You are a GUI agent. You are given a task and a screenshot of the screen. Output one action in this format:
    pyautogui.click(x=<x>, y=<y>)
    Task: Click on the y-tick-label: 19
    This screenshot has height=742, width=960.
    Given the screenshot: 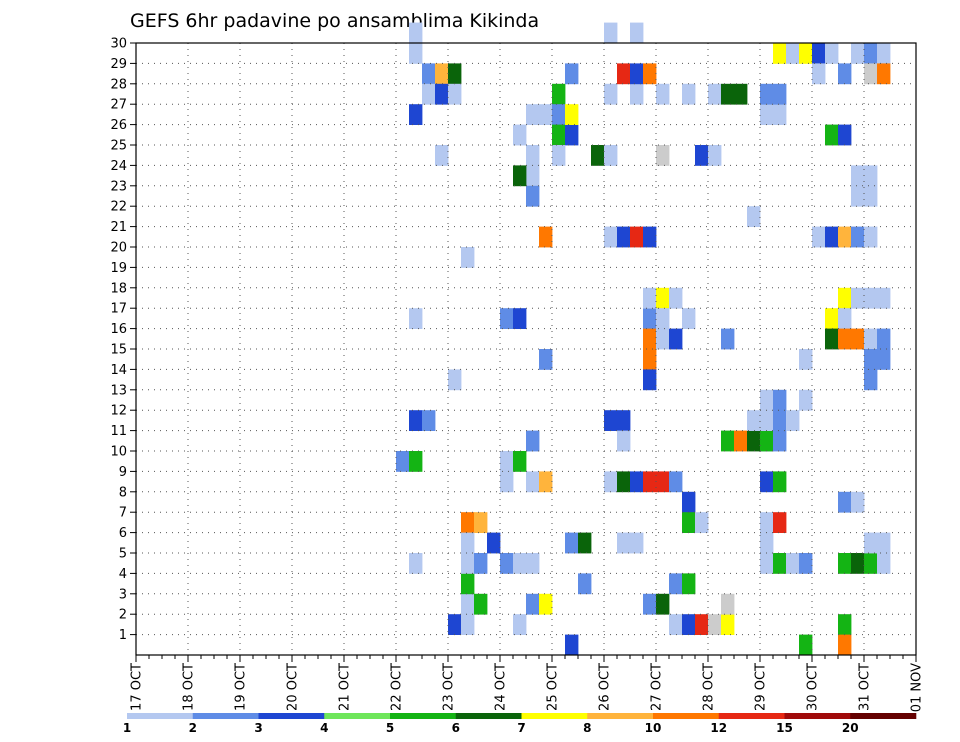 What is the action you would take?
    pyautogui.click(x=118, y=268)
    